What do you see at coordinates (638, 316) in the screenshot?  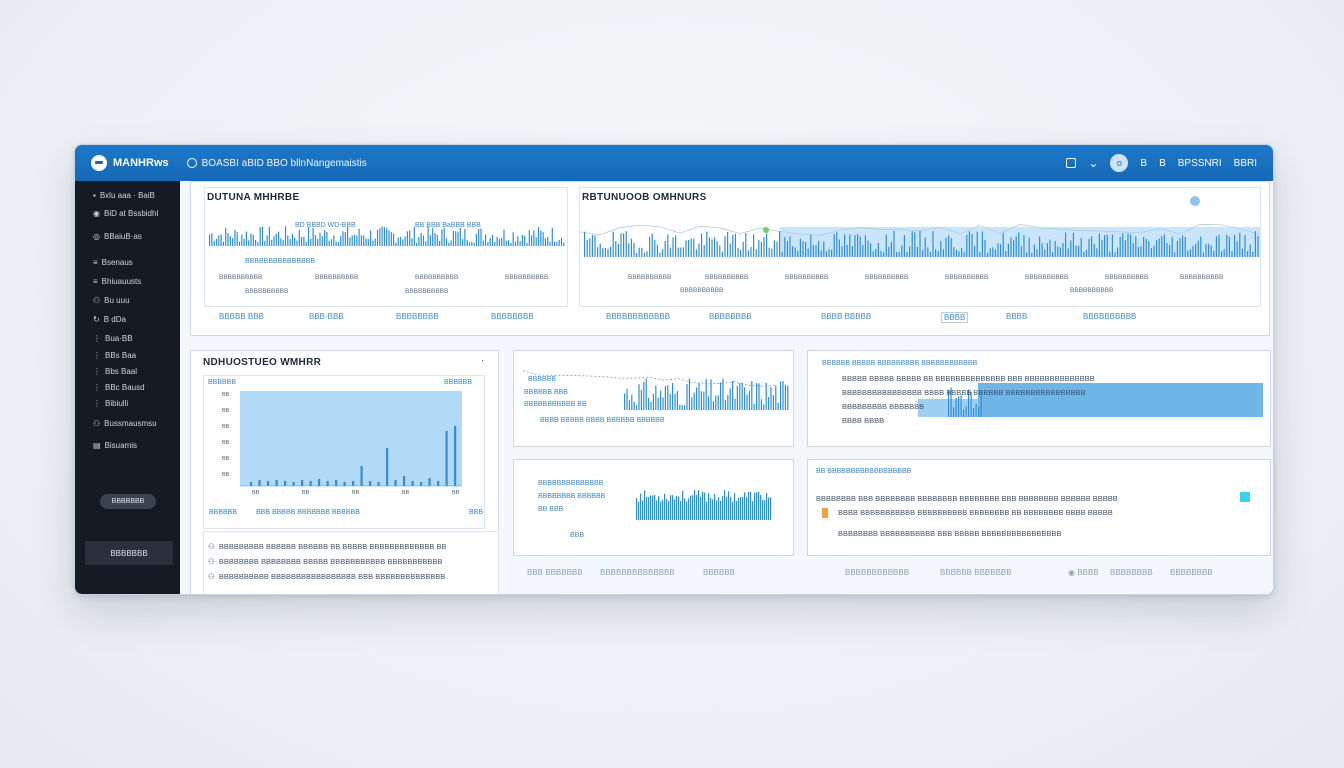 I see `footer-link: BBBBBBBBBBBB` at bounding box center [638, 316].